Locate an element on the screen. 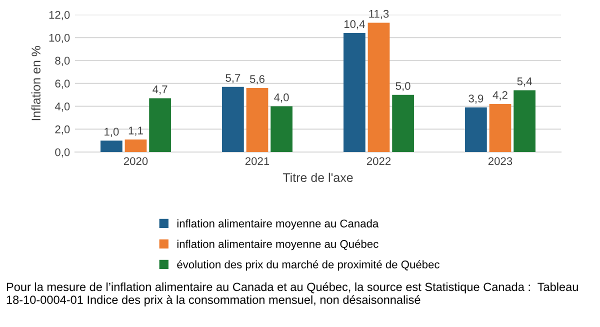  y-tick-label: 0,0 is located at coordinates (62, 153).